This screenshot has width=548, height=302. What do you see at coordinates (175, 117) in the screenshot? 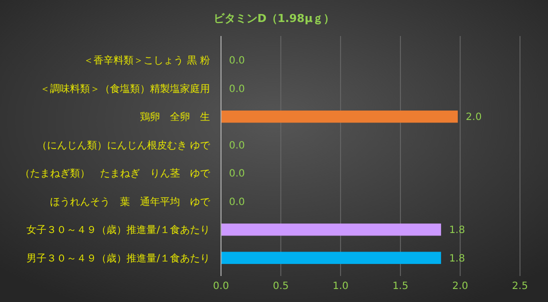
I see `y-tick-label: 鶏卵 全卵 生` at bounding box center [175, 117].